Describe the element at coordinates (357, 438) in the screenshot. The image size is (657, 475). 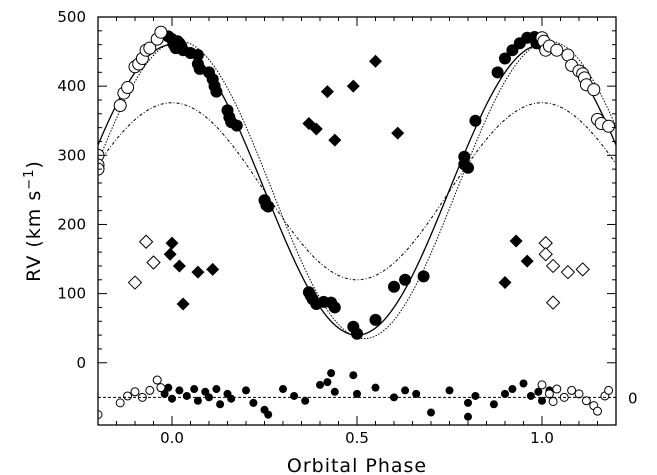
I see `x-tick-label: 0.5` at that location.